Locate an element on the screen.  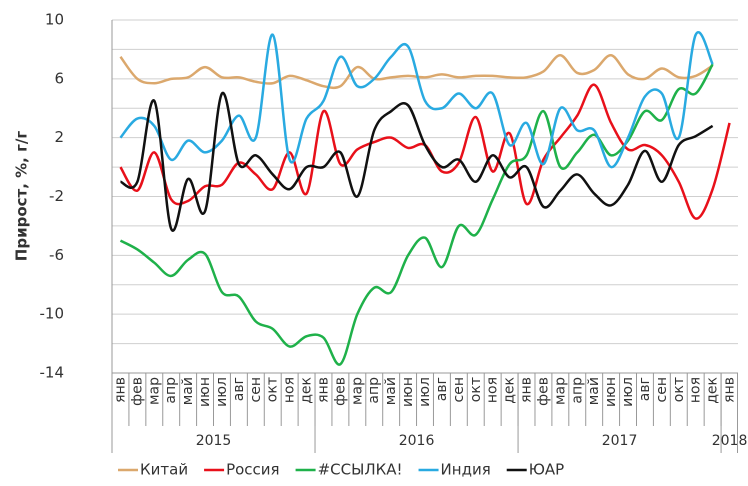
legend-label: Индия is located at coordinates (466, 470).